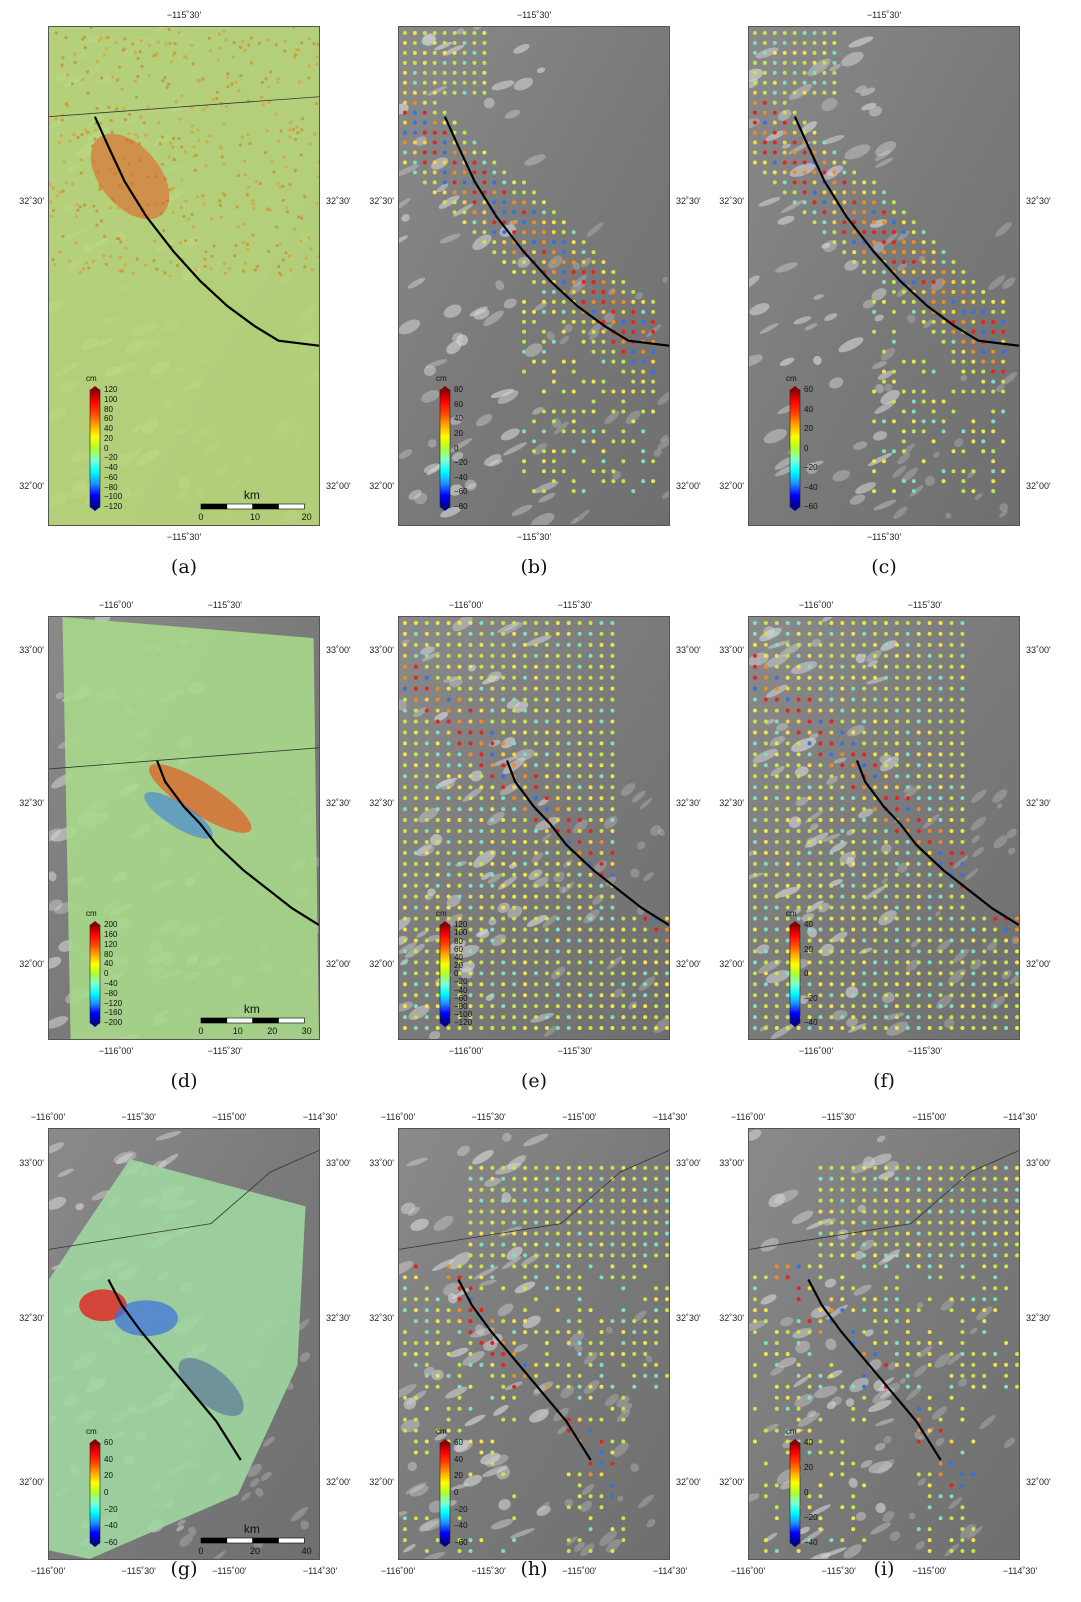 The width and height of the screenshot is (1081, 1602). Describe the element at coordinates (198, 801) in the screenshot. I see `deformation-lobes` at that location.